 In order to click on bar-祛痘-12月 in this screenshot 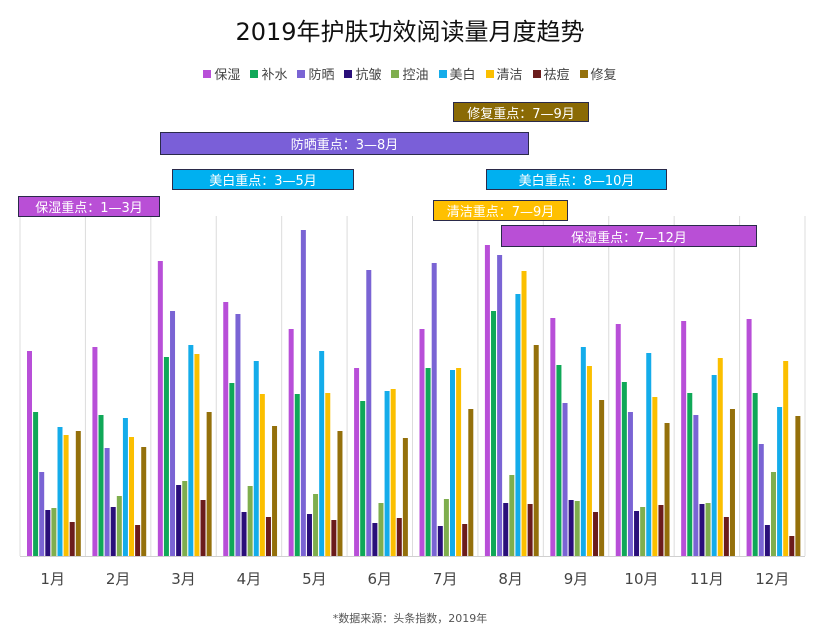, I will do `click(792, 546)`.